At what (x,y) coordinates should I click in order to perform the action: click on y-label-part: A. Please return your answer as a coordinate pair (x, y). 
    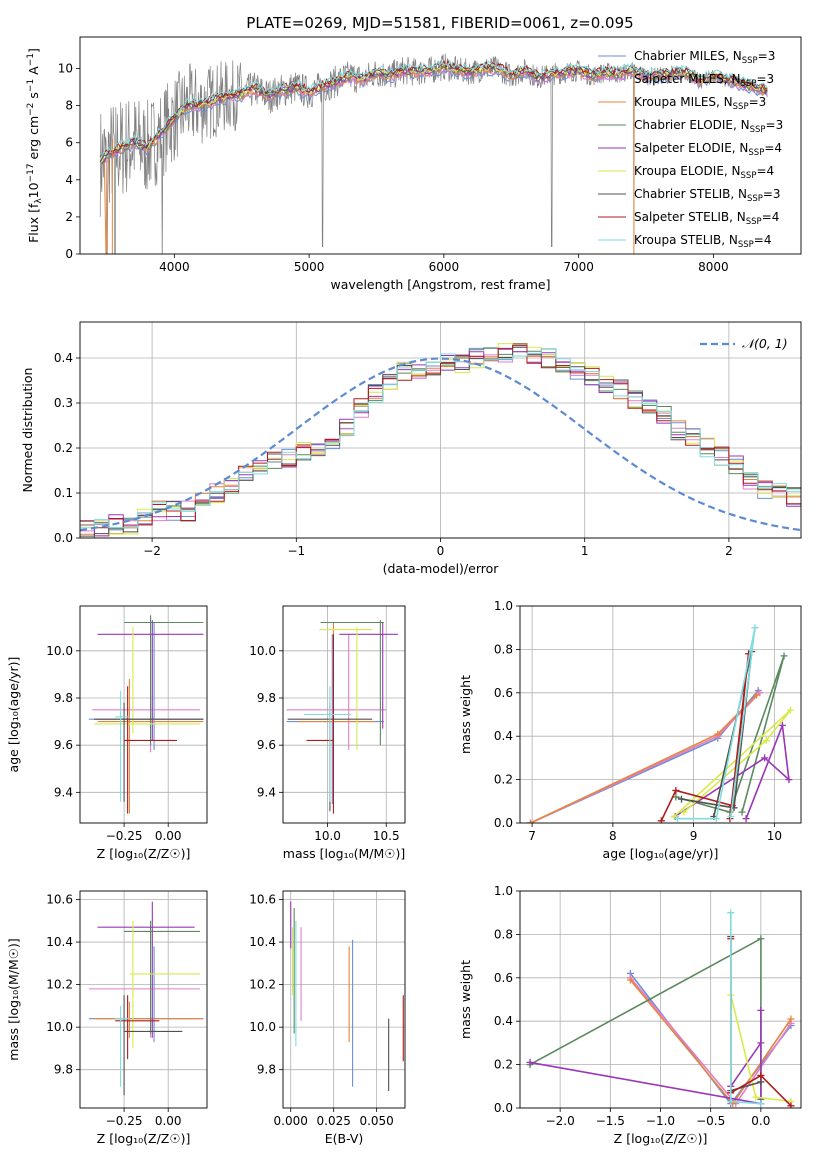
    Looking at the image, I should click on (33, 72).